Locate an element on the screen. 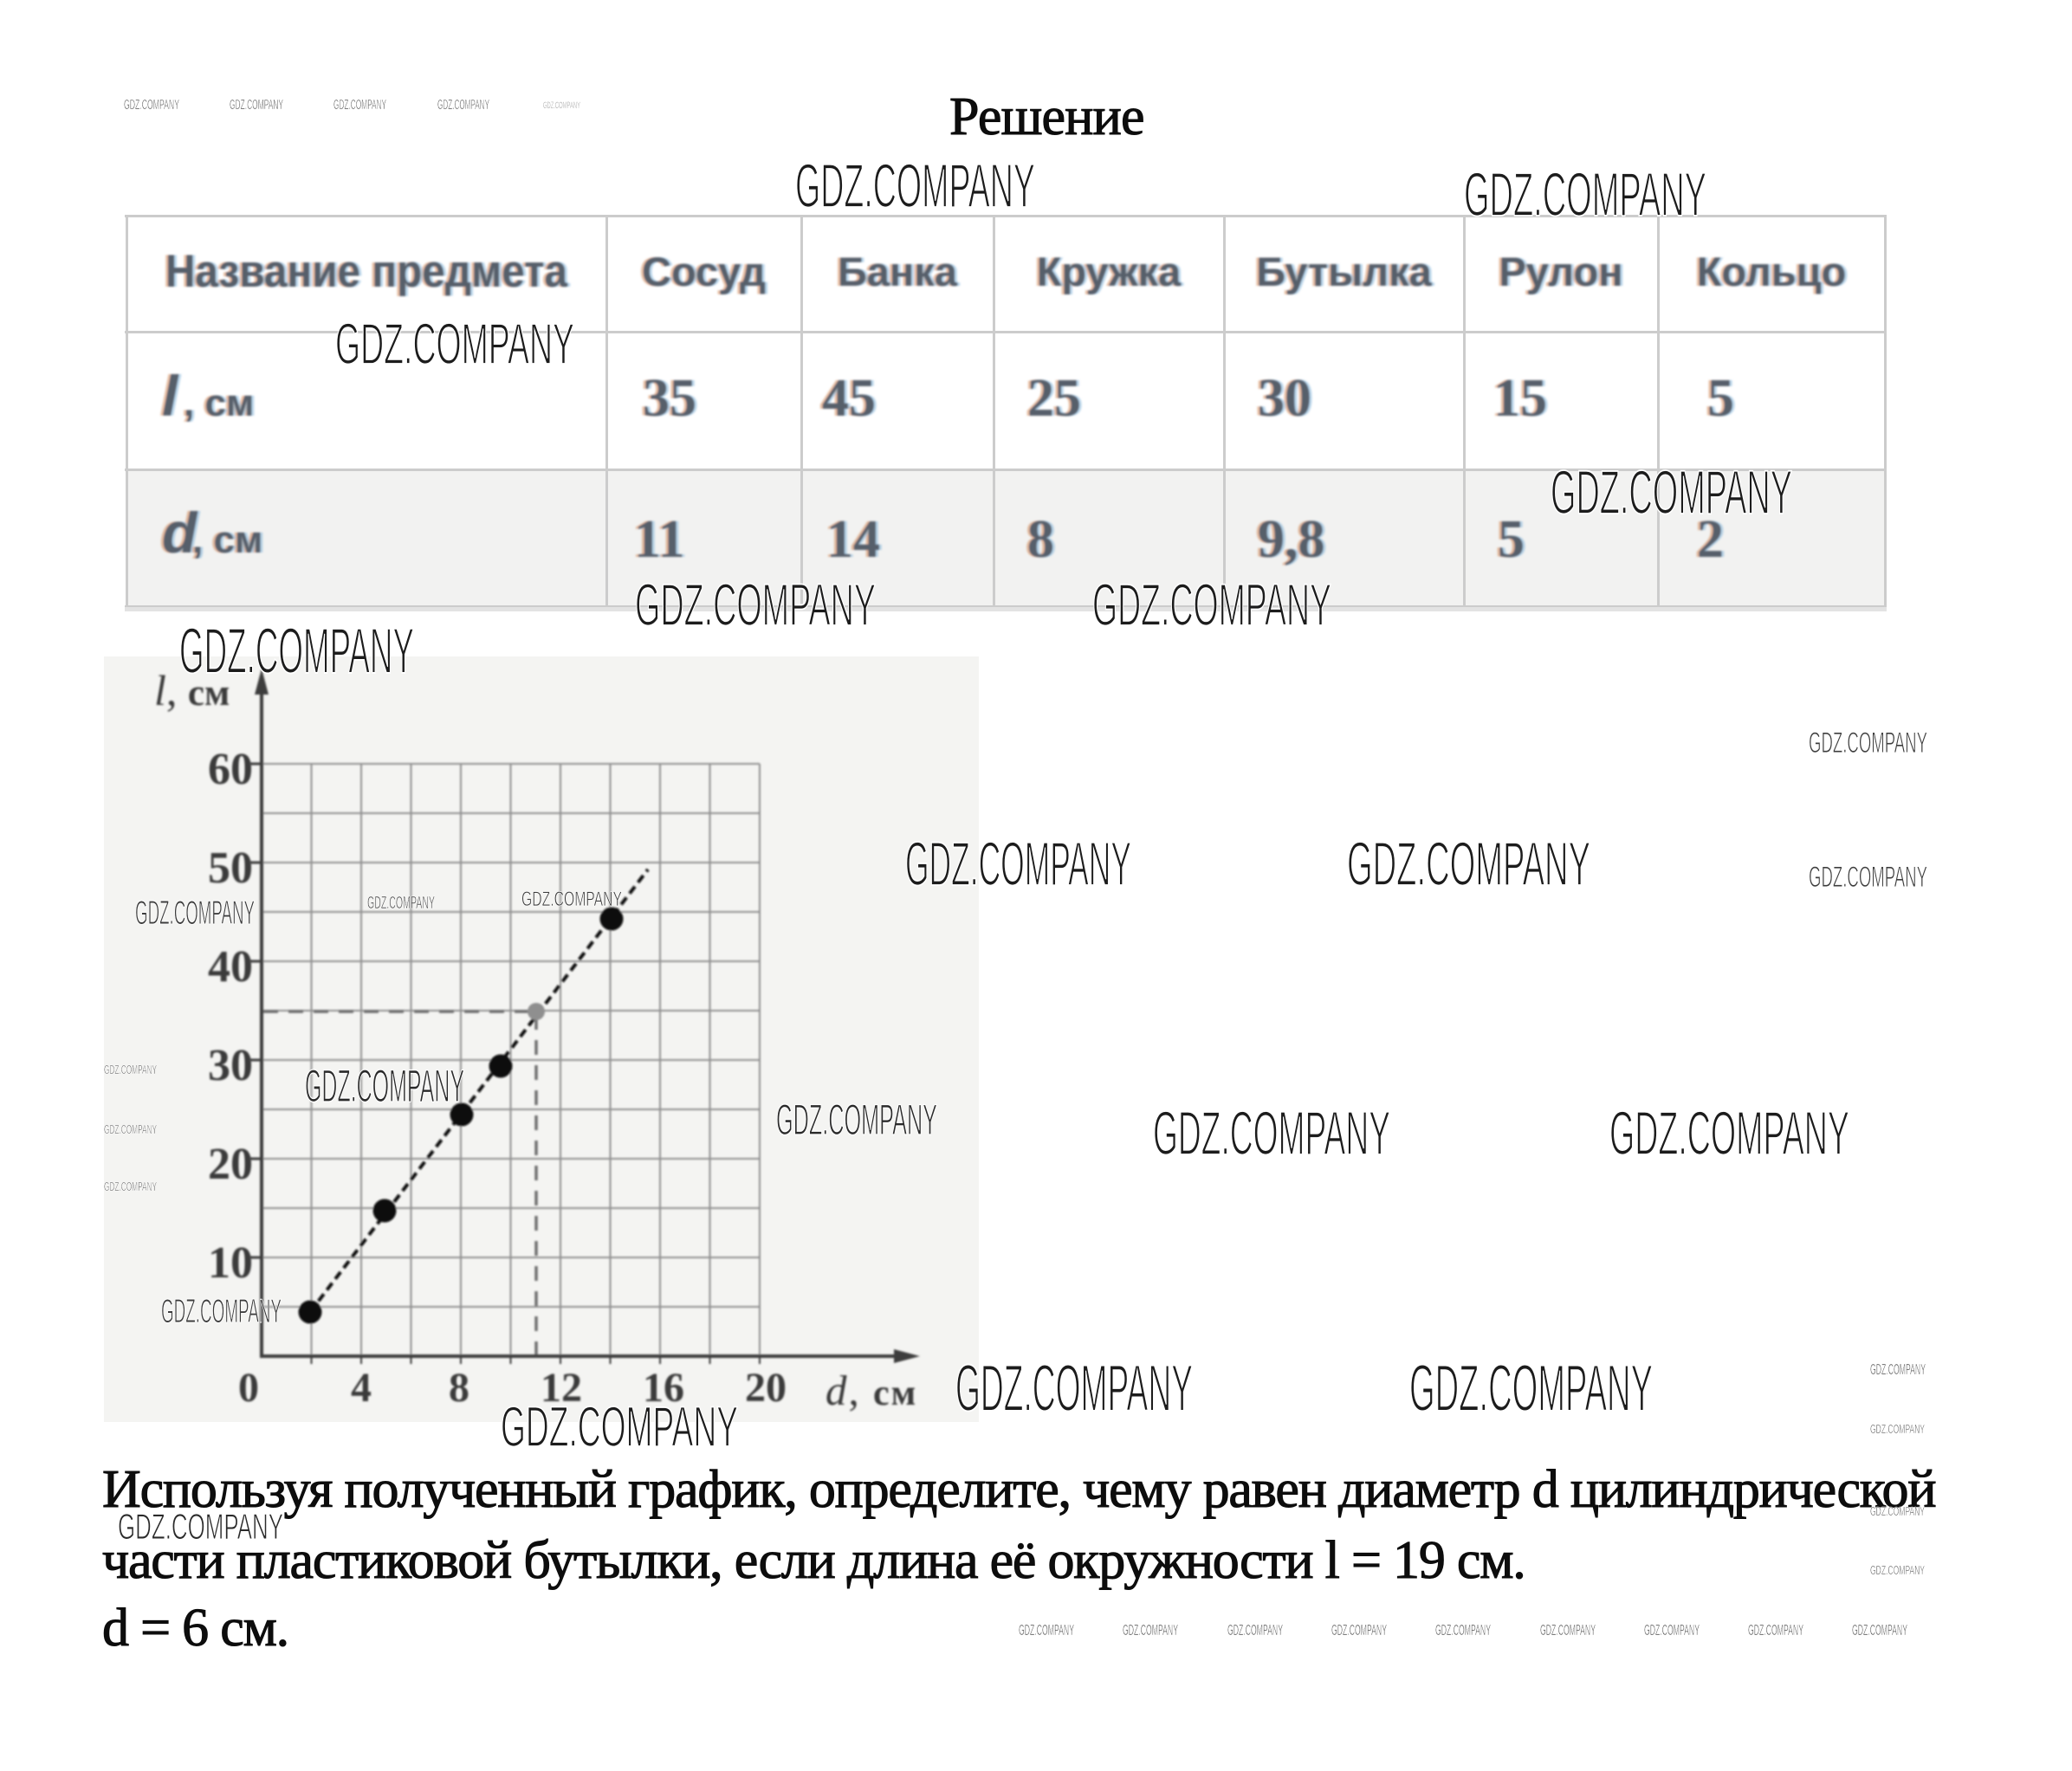  svg-text: 16 is located at coordinates (663, 1388).